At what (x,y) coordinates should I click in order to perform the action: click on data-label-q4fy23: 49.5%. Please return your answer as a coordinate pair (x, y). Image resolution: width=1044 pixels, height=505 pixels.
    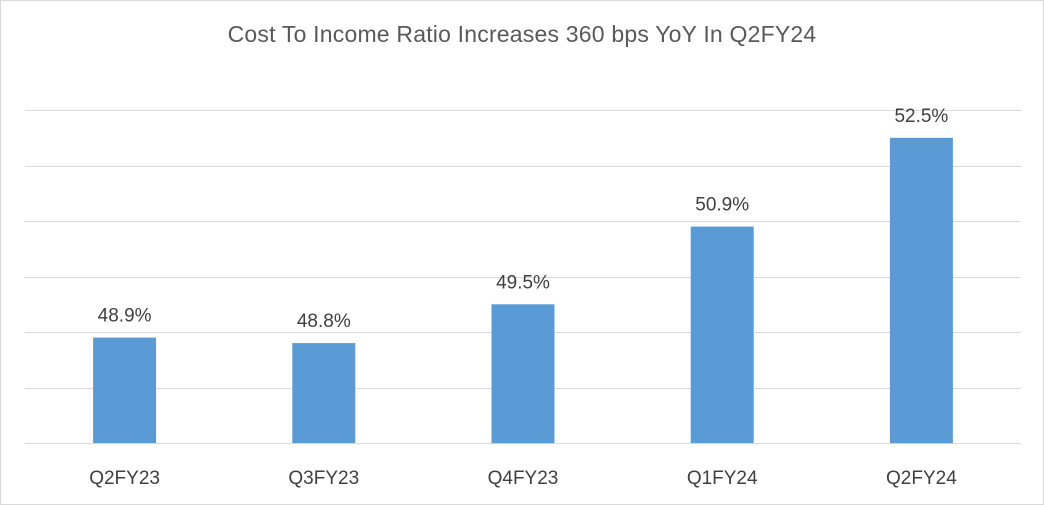
    Looking at the image, I should click on (523, 282).